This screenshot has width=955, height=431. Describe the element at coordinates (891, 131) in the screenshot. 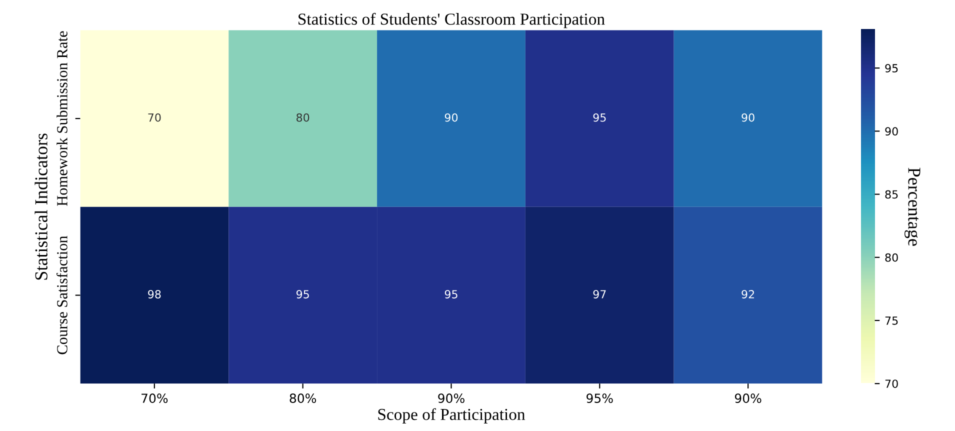

I see `color-bar-label: 90` at that location.